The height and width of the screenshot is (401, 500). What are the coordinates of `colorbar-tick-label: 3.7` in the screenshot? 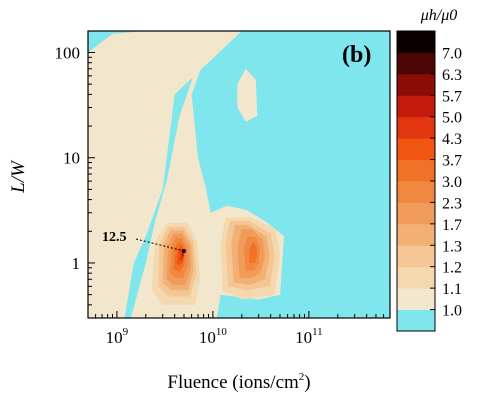 It's located at (452, 161).